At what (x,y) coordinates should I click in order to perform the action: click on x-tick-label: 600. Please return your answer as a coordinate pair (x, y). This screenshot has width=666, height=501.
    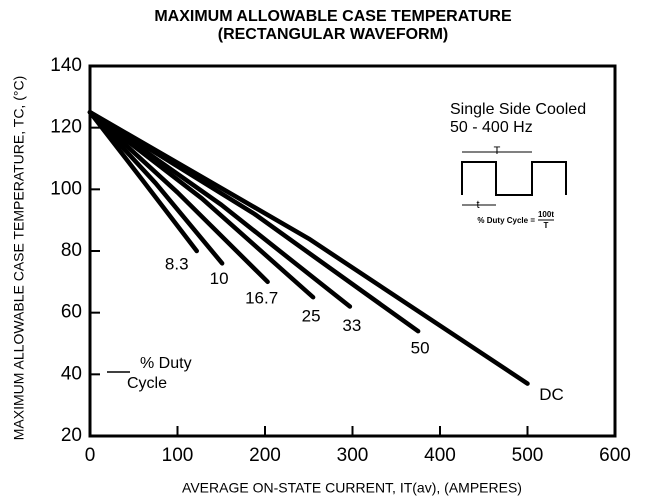
    Looking at the image, I should click on (615, 455).